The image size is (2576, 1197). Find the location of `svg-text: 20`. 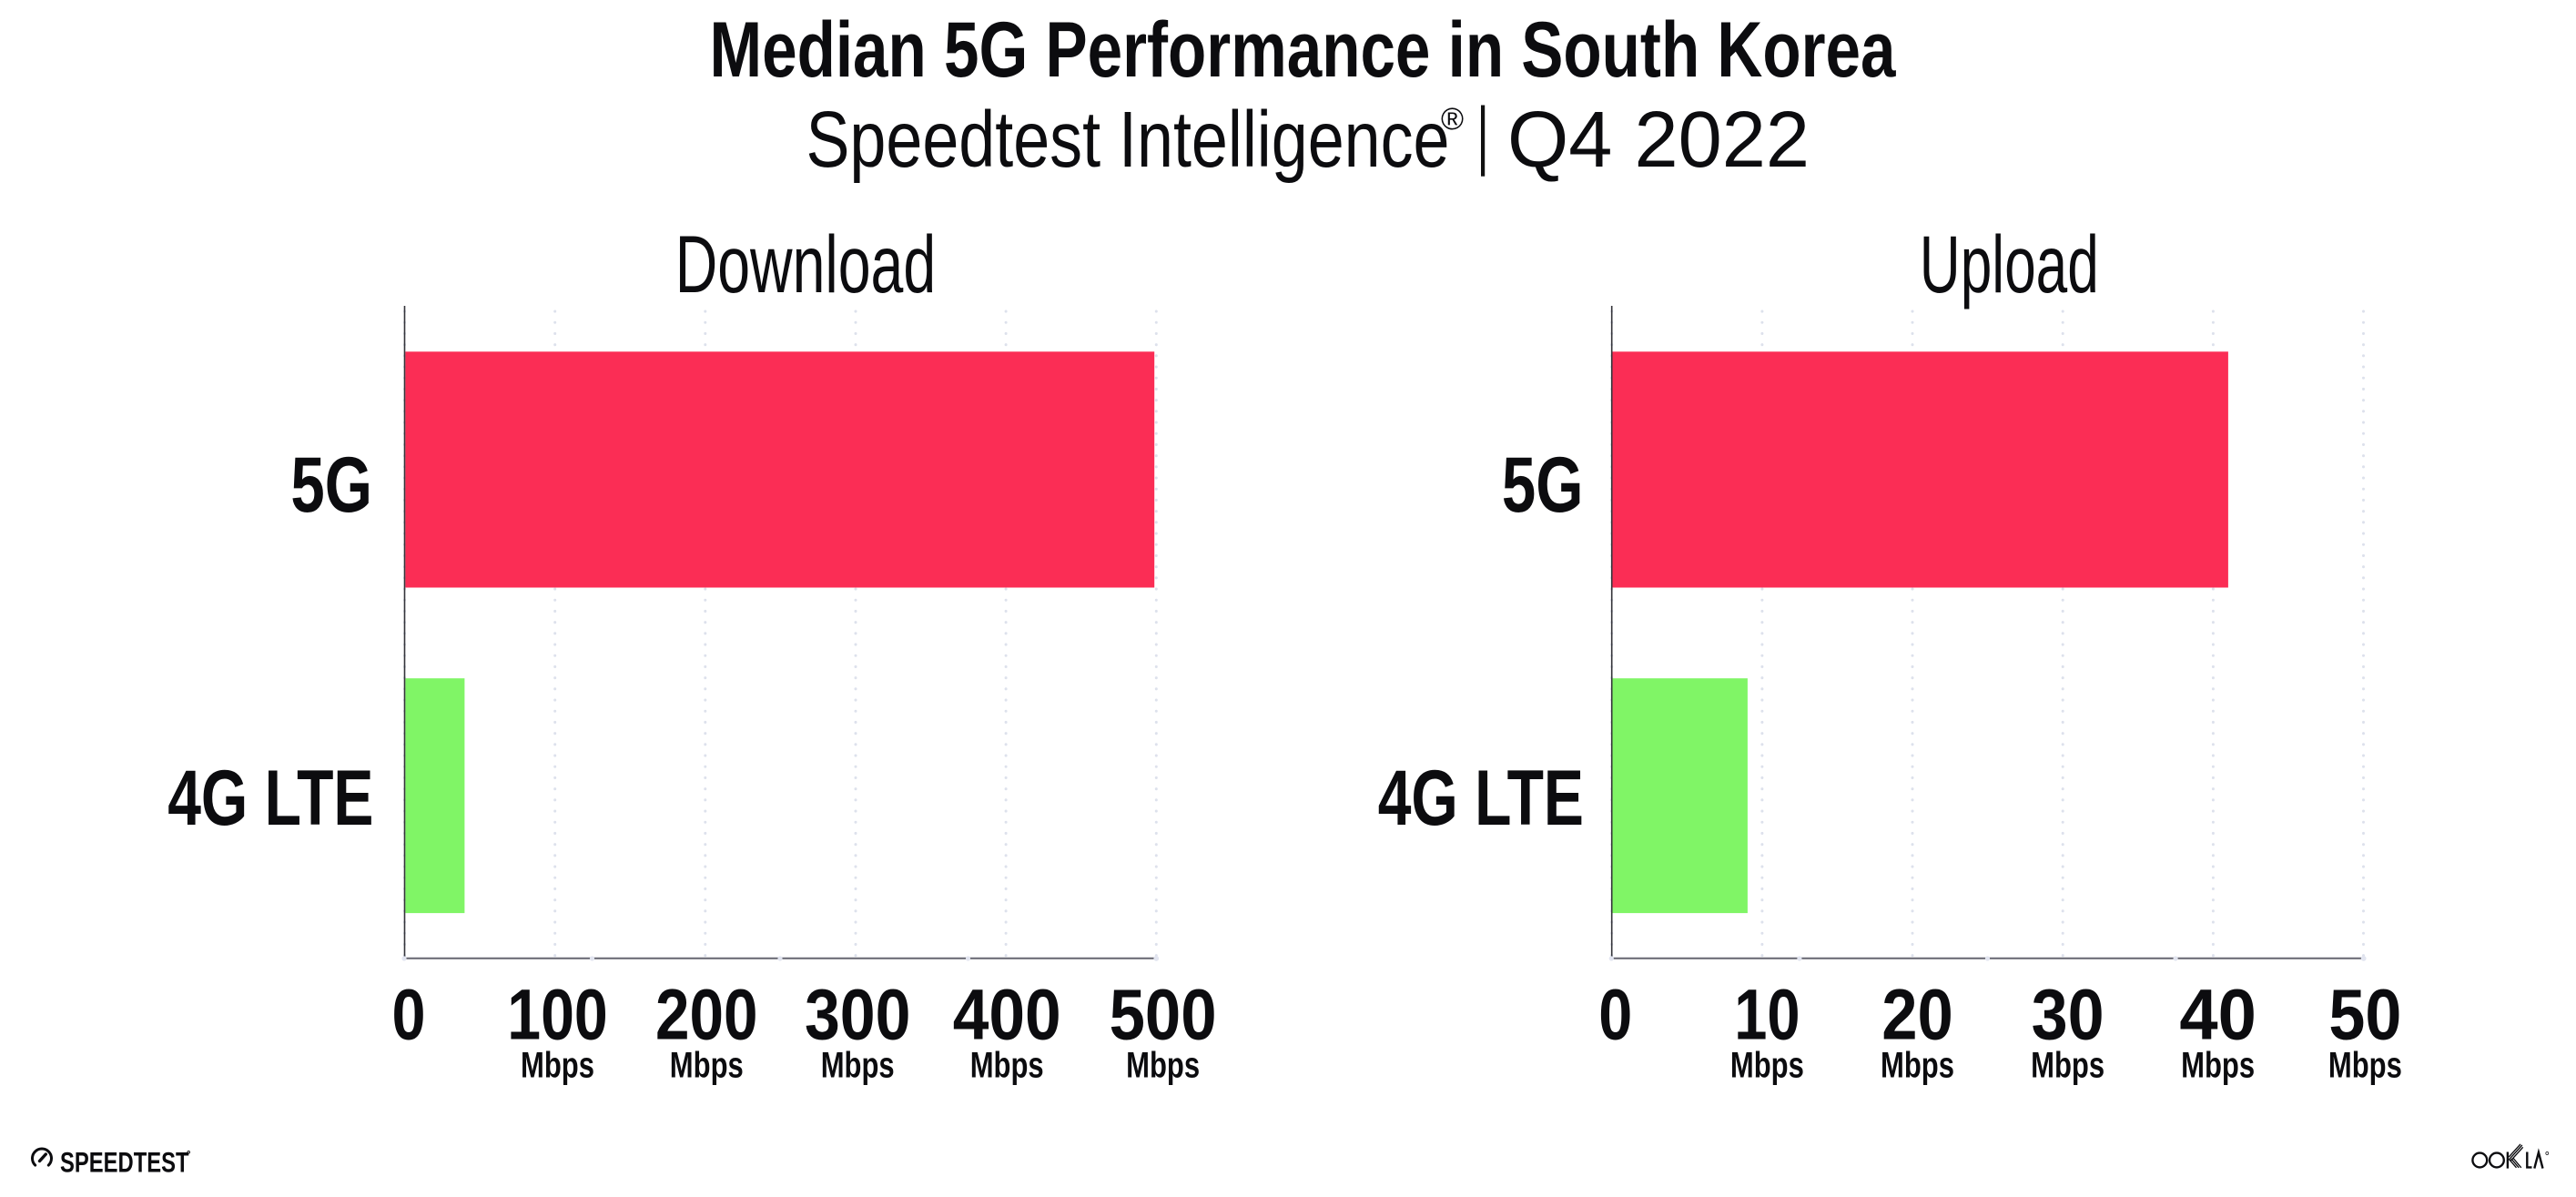

svg-text: 20 is located at coordinates (1917, 1014).